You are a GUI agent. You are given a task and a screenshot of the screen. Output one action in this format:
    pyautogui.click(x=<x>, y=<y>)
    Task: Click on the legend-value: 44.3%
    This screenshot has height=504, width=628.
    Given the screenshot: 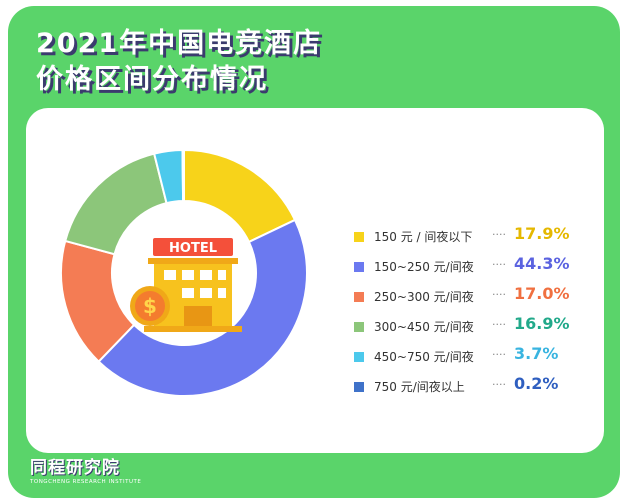 What is the action you would take?
    pyautogui.click(x=542, y=263)
    